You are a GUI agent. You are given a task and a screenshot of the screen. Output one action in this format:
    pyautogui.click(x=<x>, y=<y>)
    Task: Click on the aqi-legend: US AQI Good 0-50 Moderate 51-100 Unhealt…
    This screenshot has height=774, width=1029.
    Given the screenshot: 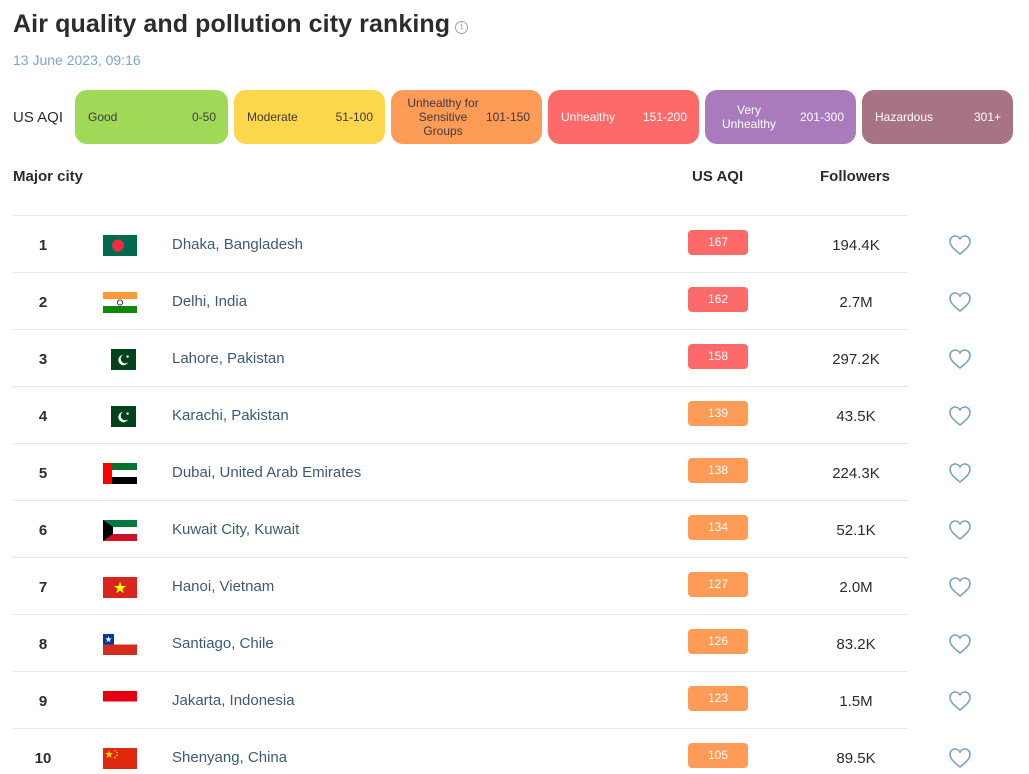 What is the action you would take?
    pyautogui.click(x=513, y=117)
    